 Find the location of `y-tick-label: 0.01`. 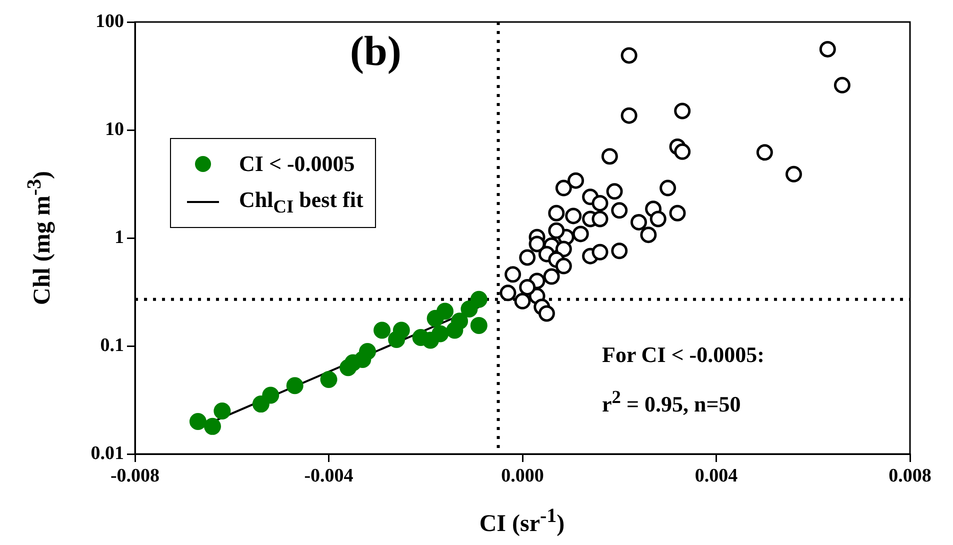

y-tick-label: 0.01 is located at coordinates (107, 453).